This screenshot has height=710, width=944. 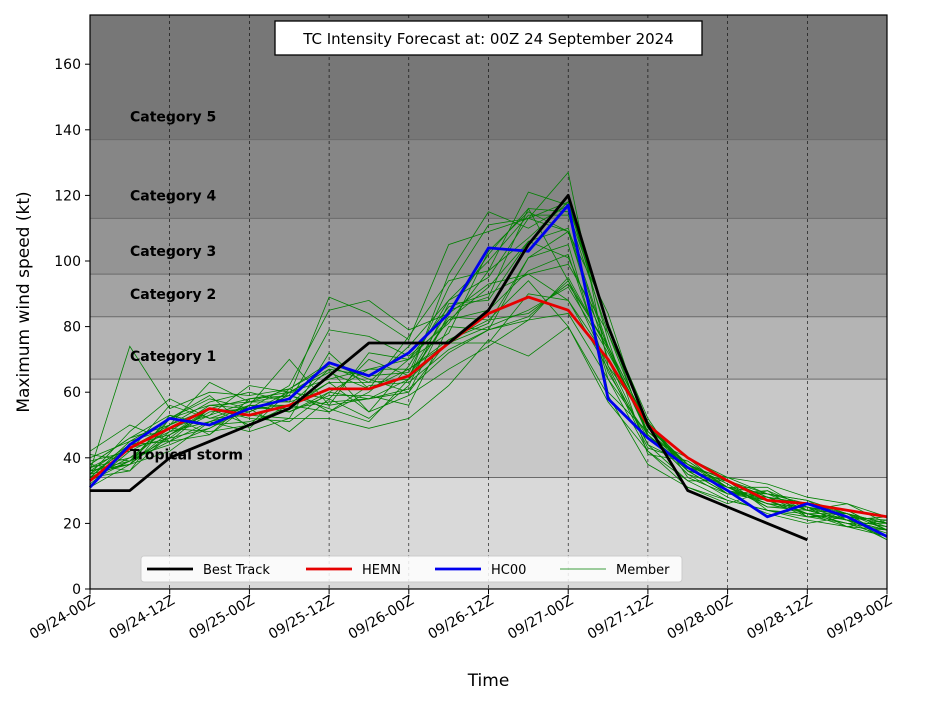 I want to click on x-tick-label: 09/25-00Z, so click(x=221, y=618).